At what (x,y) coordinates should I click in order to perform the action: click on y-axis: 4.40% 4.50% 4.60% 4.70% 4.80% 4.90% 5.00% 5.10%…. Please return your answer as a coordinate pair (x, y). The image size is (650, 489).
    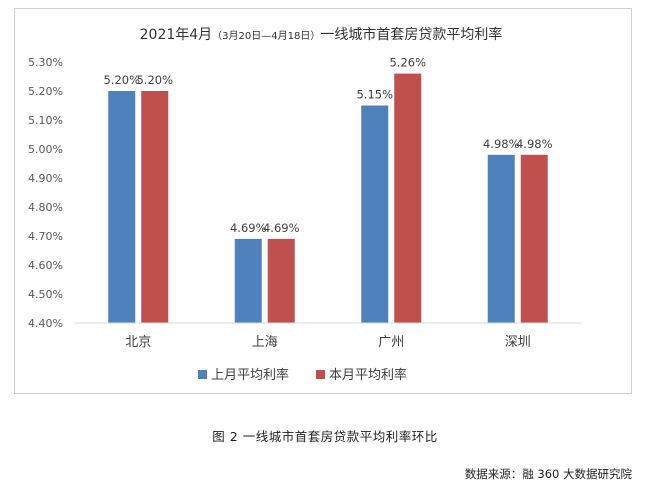
    Looking at the image, I should click on (45, 193).